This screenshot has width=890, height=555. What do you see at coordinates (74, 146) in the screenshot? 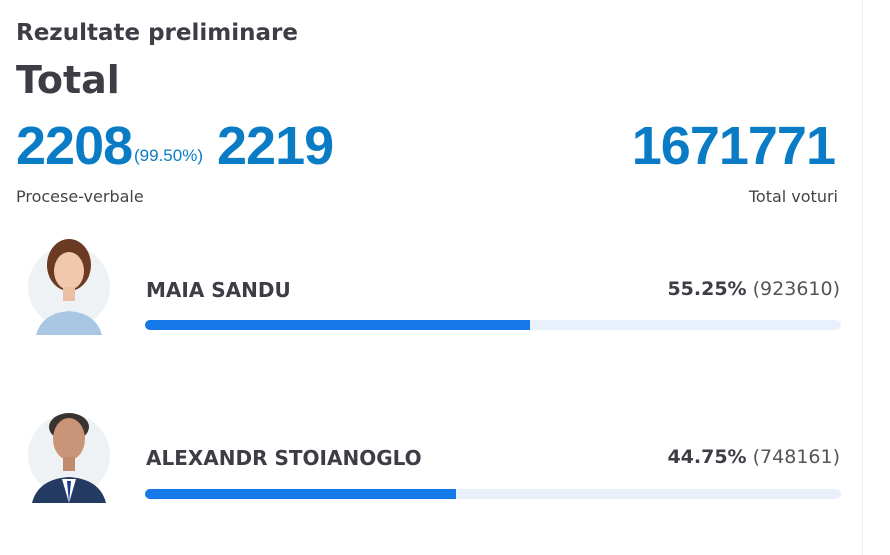
I see `processed-count: 2208` at bounding box center [74, 146].